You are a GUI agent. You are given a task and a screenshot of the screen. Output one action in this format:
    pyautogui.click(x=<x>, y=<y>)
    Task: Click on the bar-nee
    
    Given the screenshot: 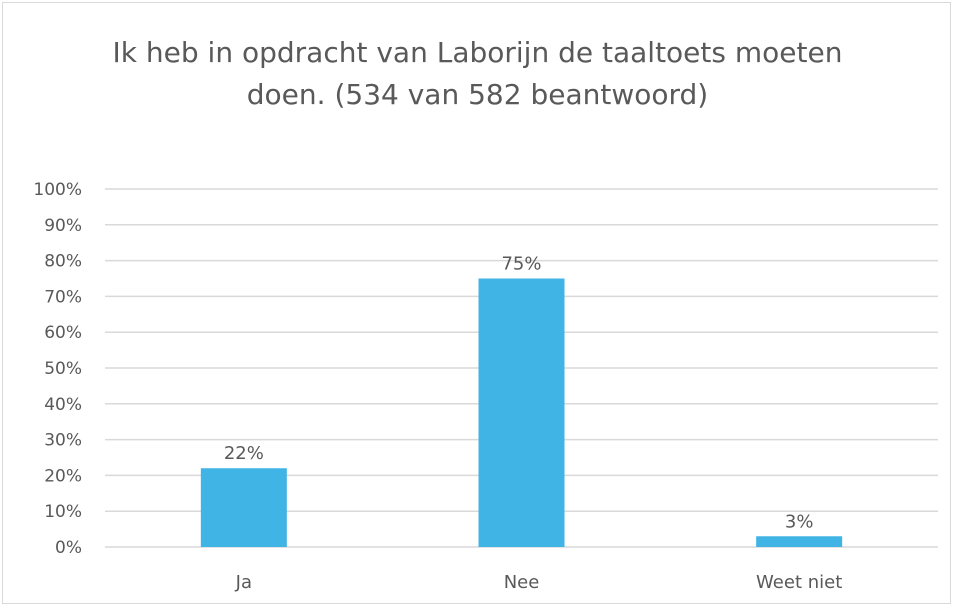 What is the action you would take?
    pyautogui.click(x=521, y=412)
    